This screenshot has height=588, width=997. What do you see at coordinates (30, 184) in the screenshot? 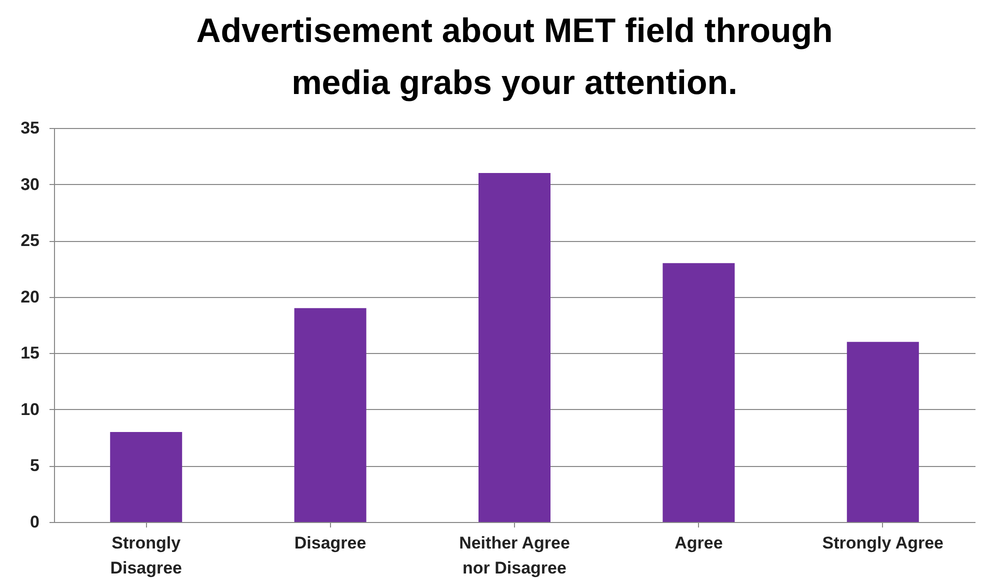
I see `y-tick-label: 30` at bounding box center [30, 184].